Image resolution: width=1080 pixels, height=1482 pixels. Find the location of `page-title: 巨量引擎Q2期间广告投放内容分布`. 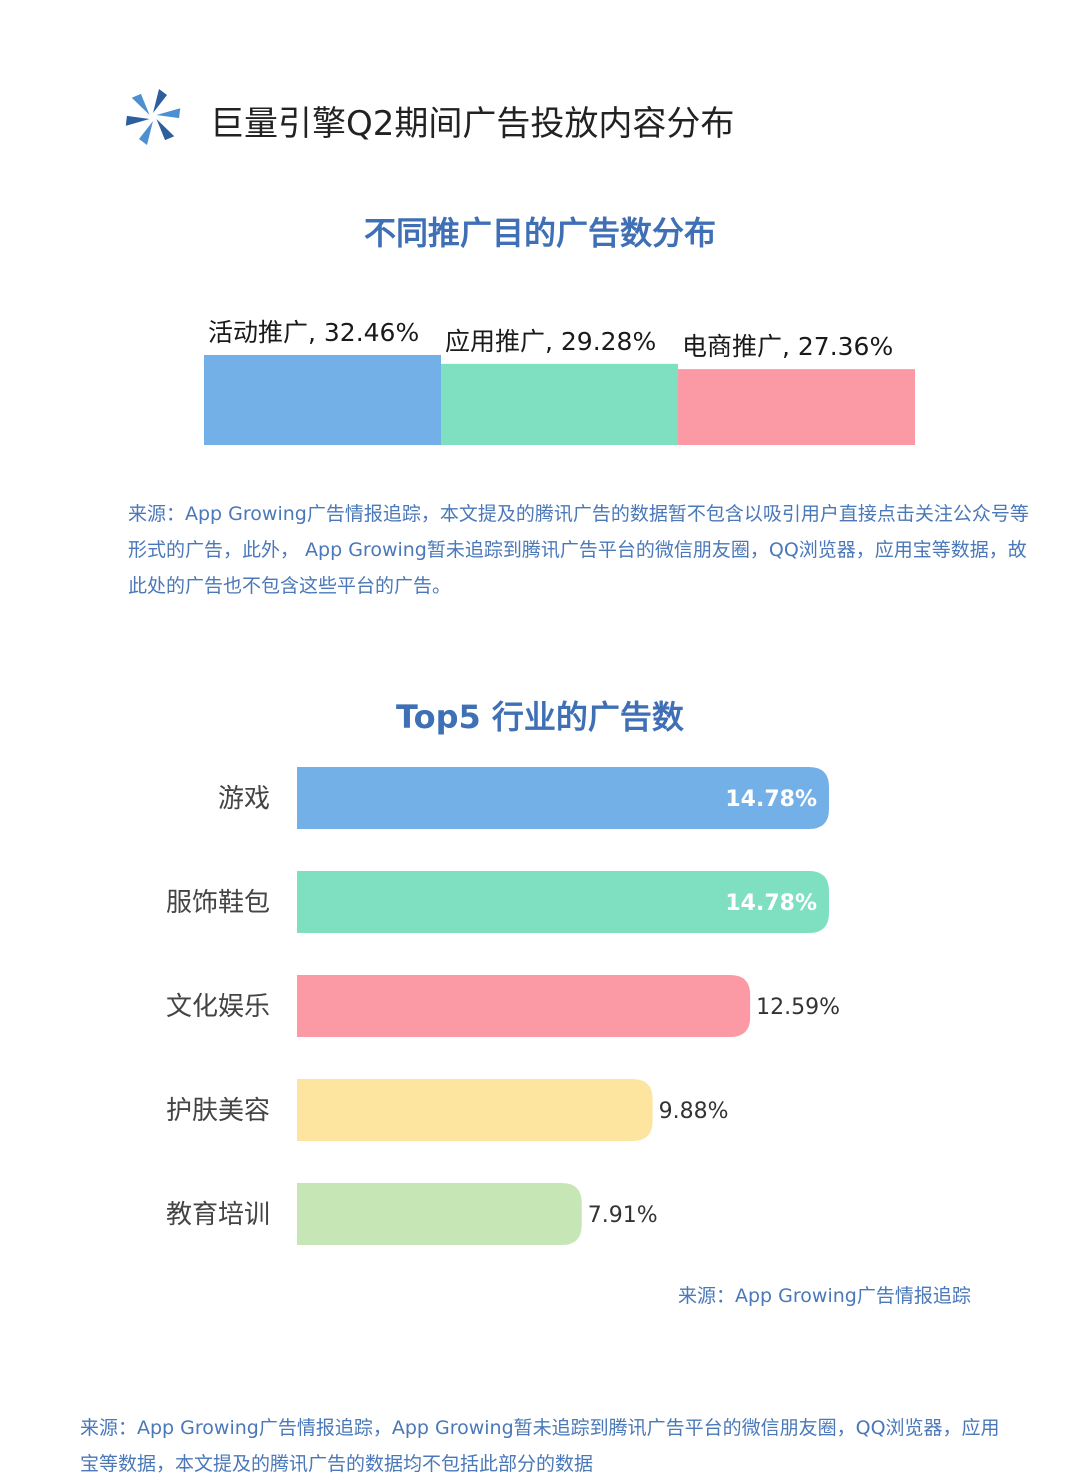

page-title: 巨量引擎Q2期间广告投放内容分布 is located at coordinates (472, 124).